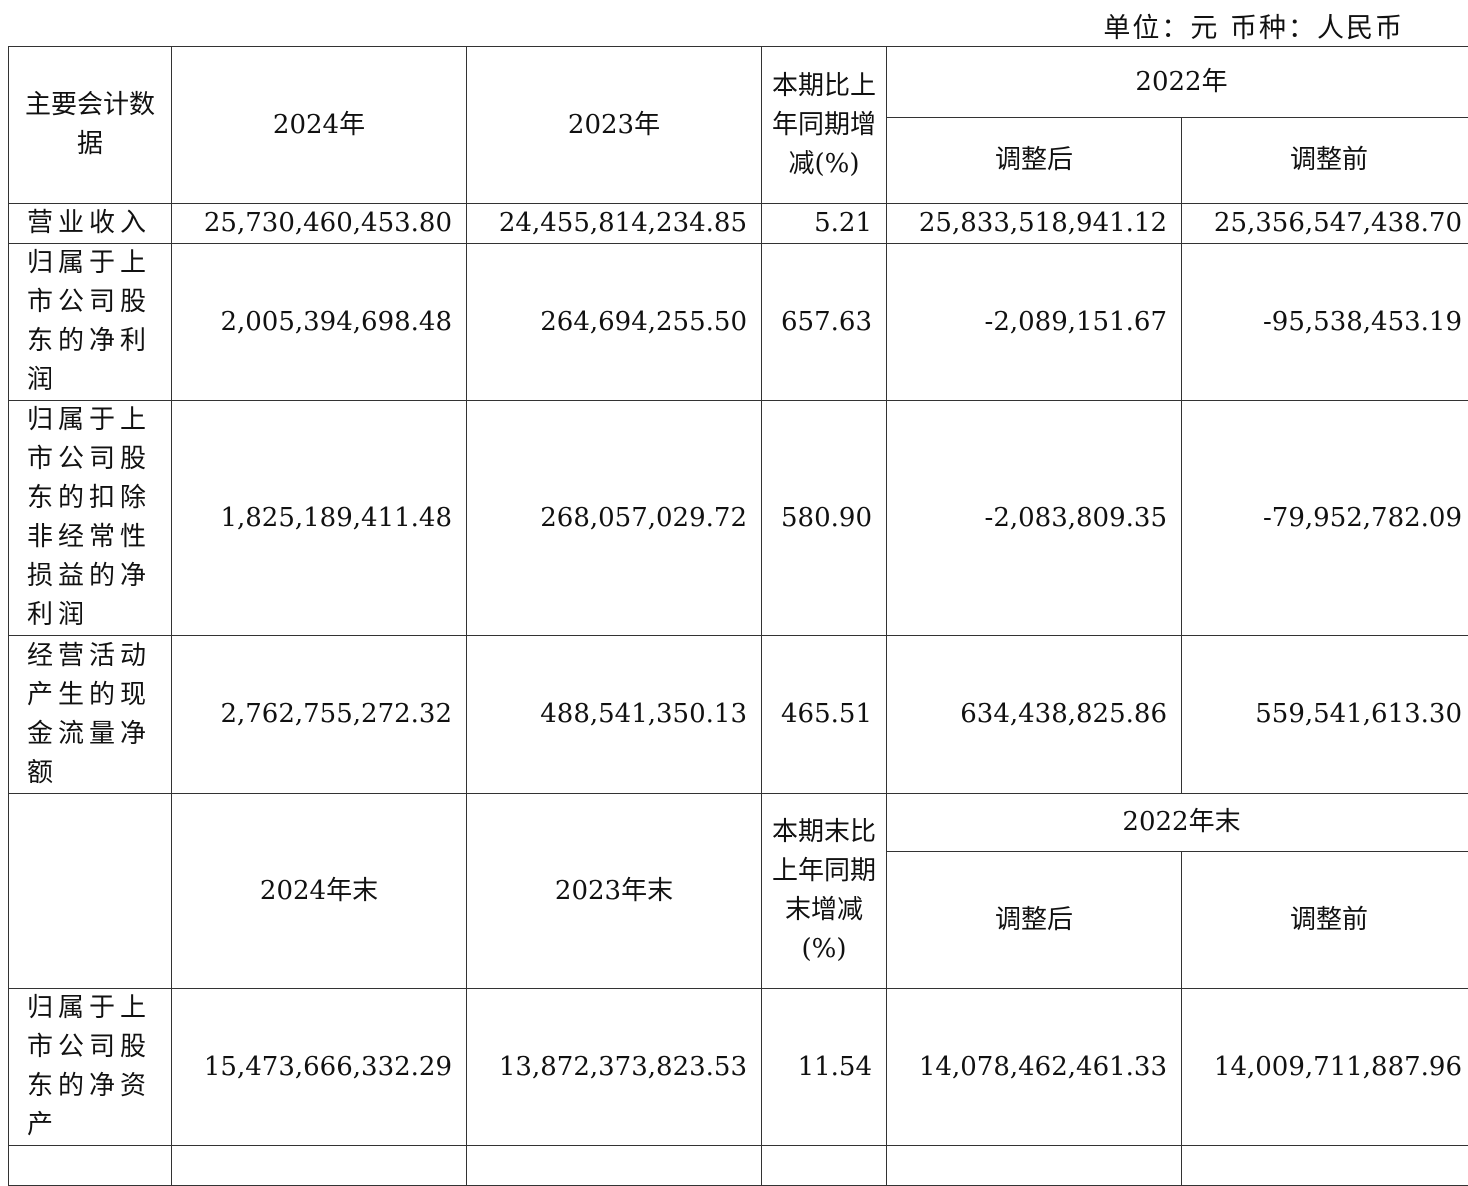 The width and height of the screenshot is (1468, 1186). What do you see at coordinates (90, 322) in the screenshot?
I see `row-label: 归属于上市公司股东的净利润` at bounding box center [90, 322].